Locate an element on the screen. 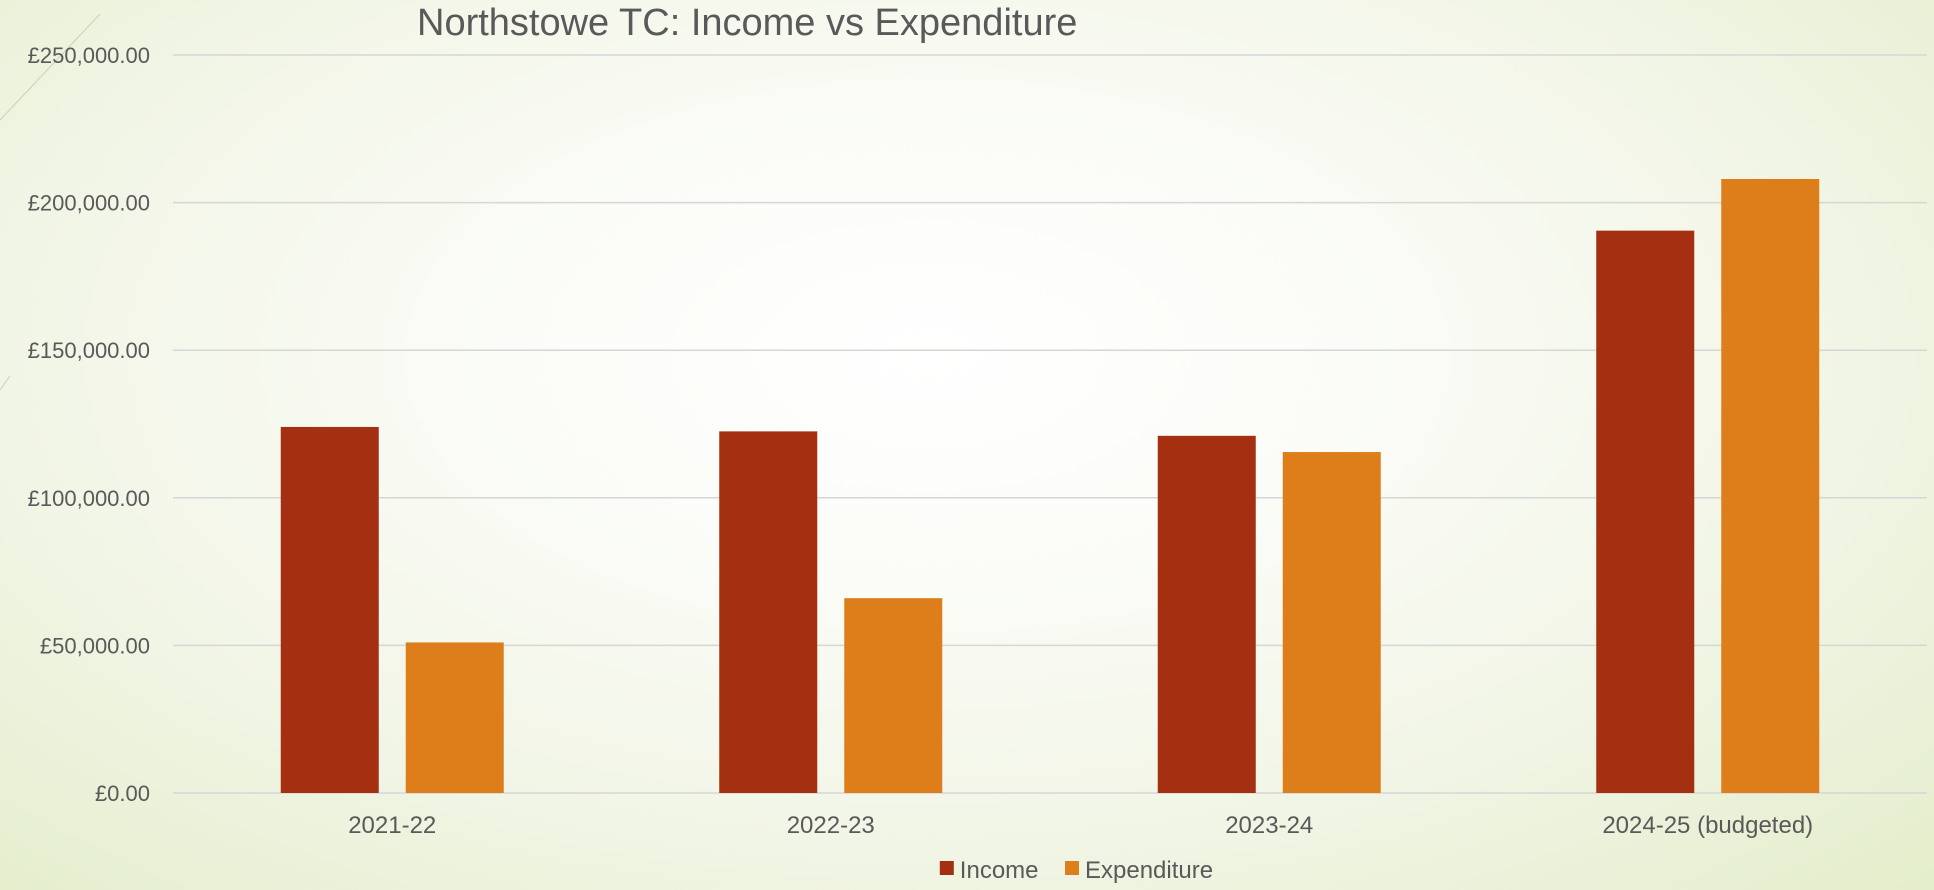 This screenshot has height=890, width=1934. legend-swatch-expenditure is located at coordinates (1072, 868).